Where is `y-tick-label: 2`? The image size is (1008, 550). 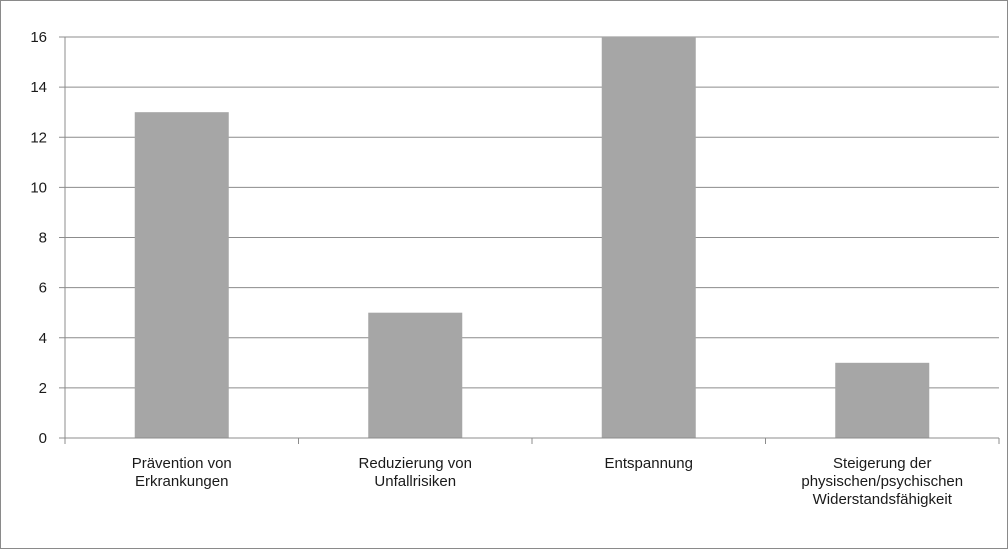 y-tick-label: 2 is located at coordinates (43, 388).